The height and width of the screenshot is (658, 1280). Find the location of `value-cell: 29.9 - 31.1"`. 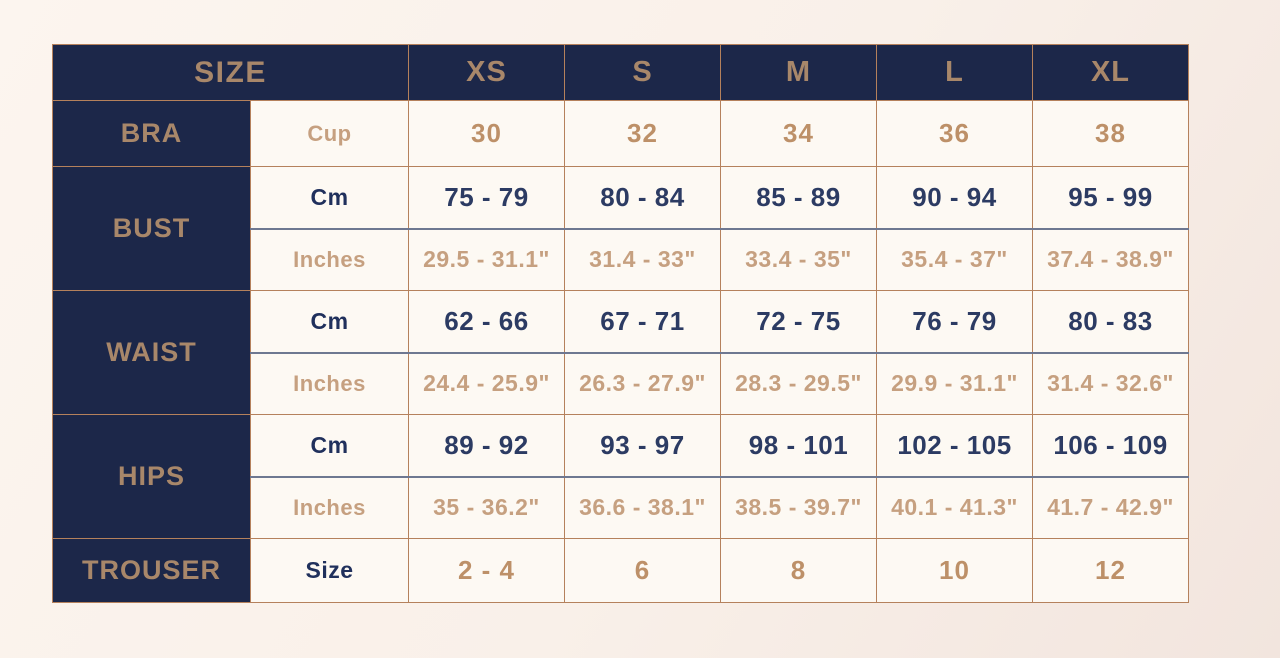

value-cell: 29.9 - 31.1" is located at coordinates (954, 383).